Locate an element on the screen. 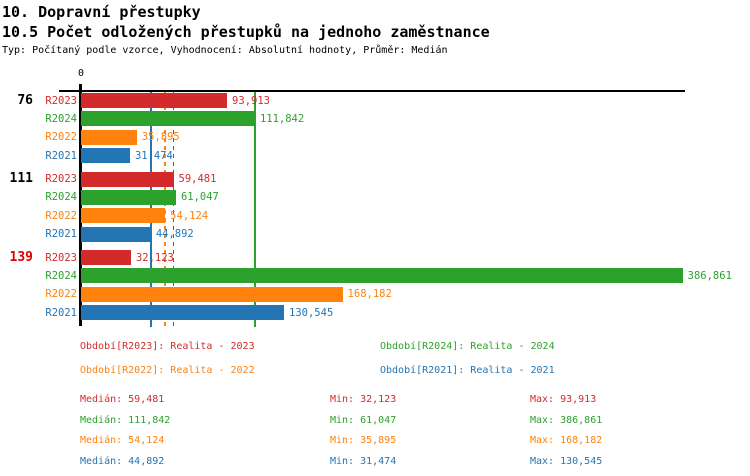 Image resolution: width=750 pixels, height=476 pixels. bar-value-label: 44,892 is located at coordinates (174, 234).